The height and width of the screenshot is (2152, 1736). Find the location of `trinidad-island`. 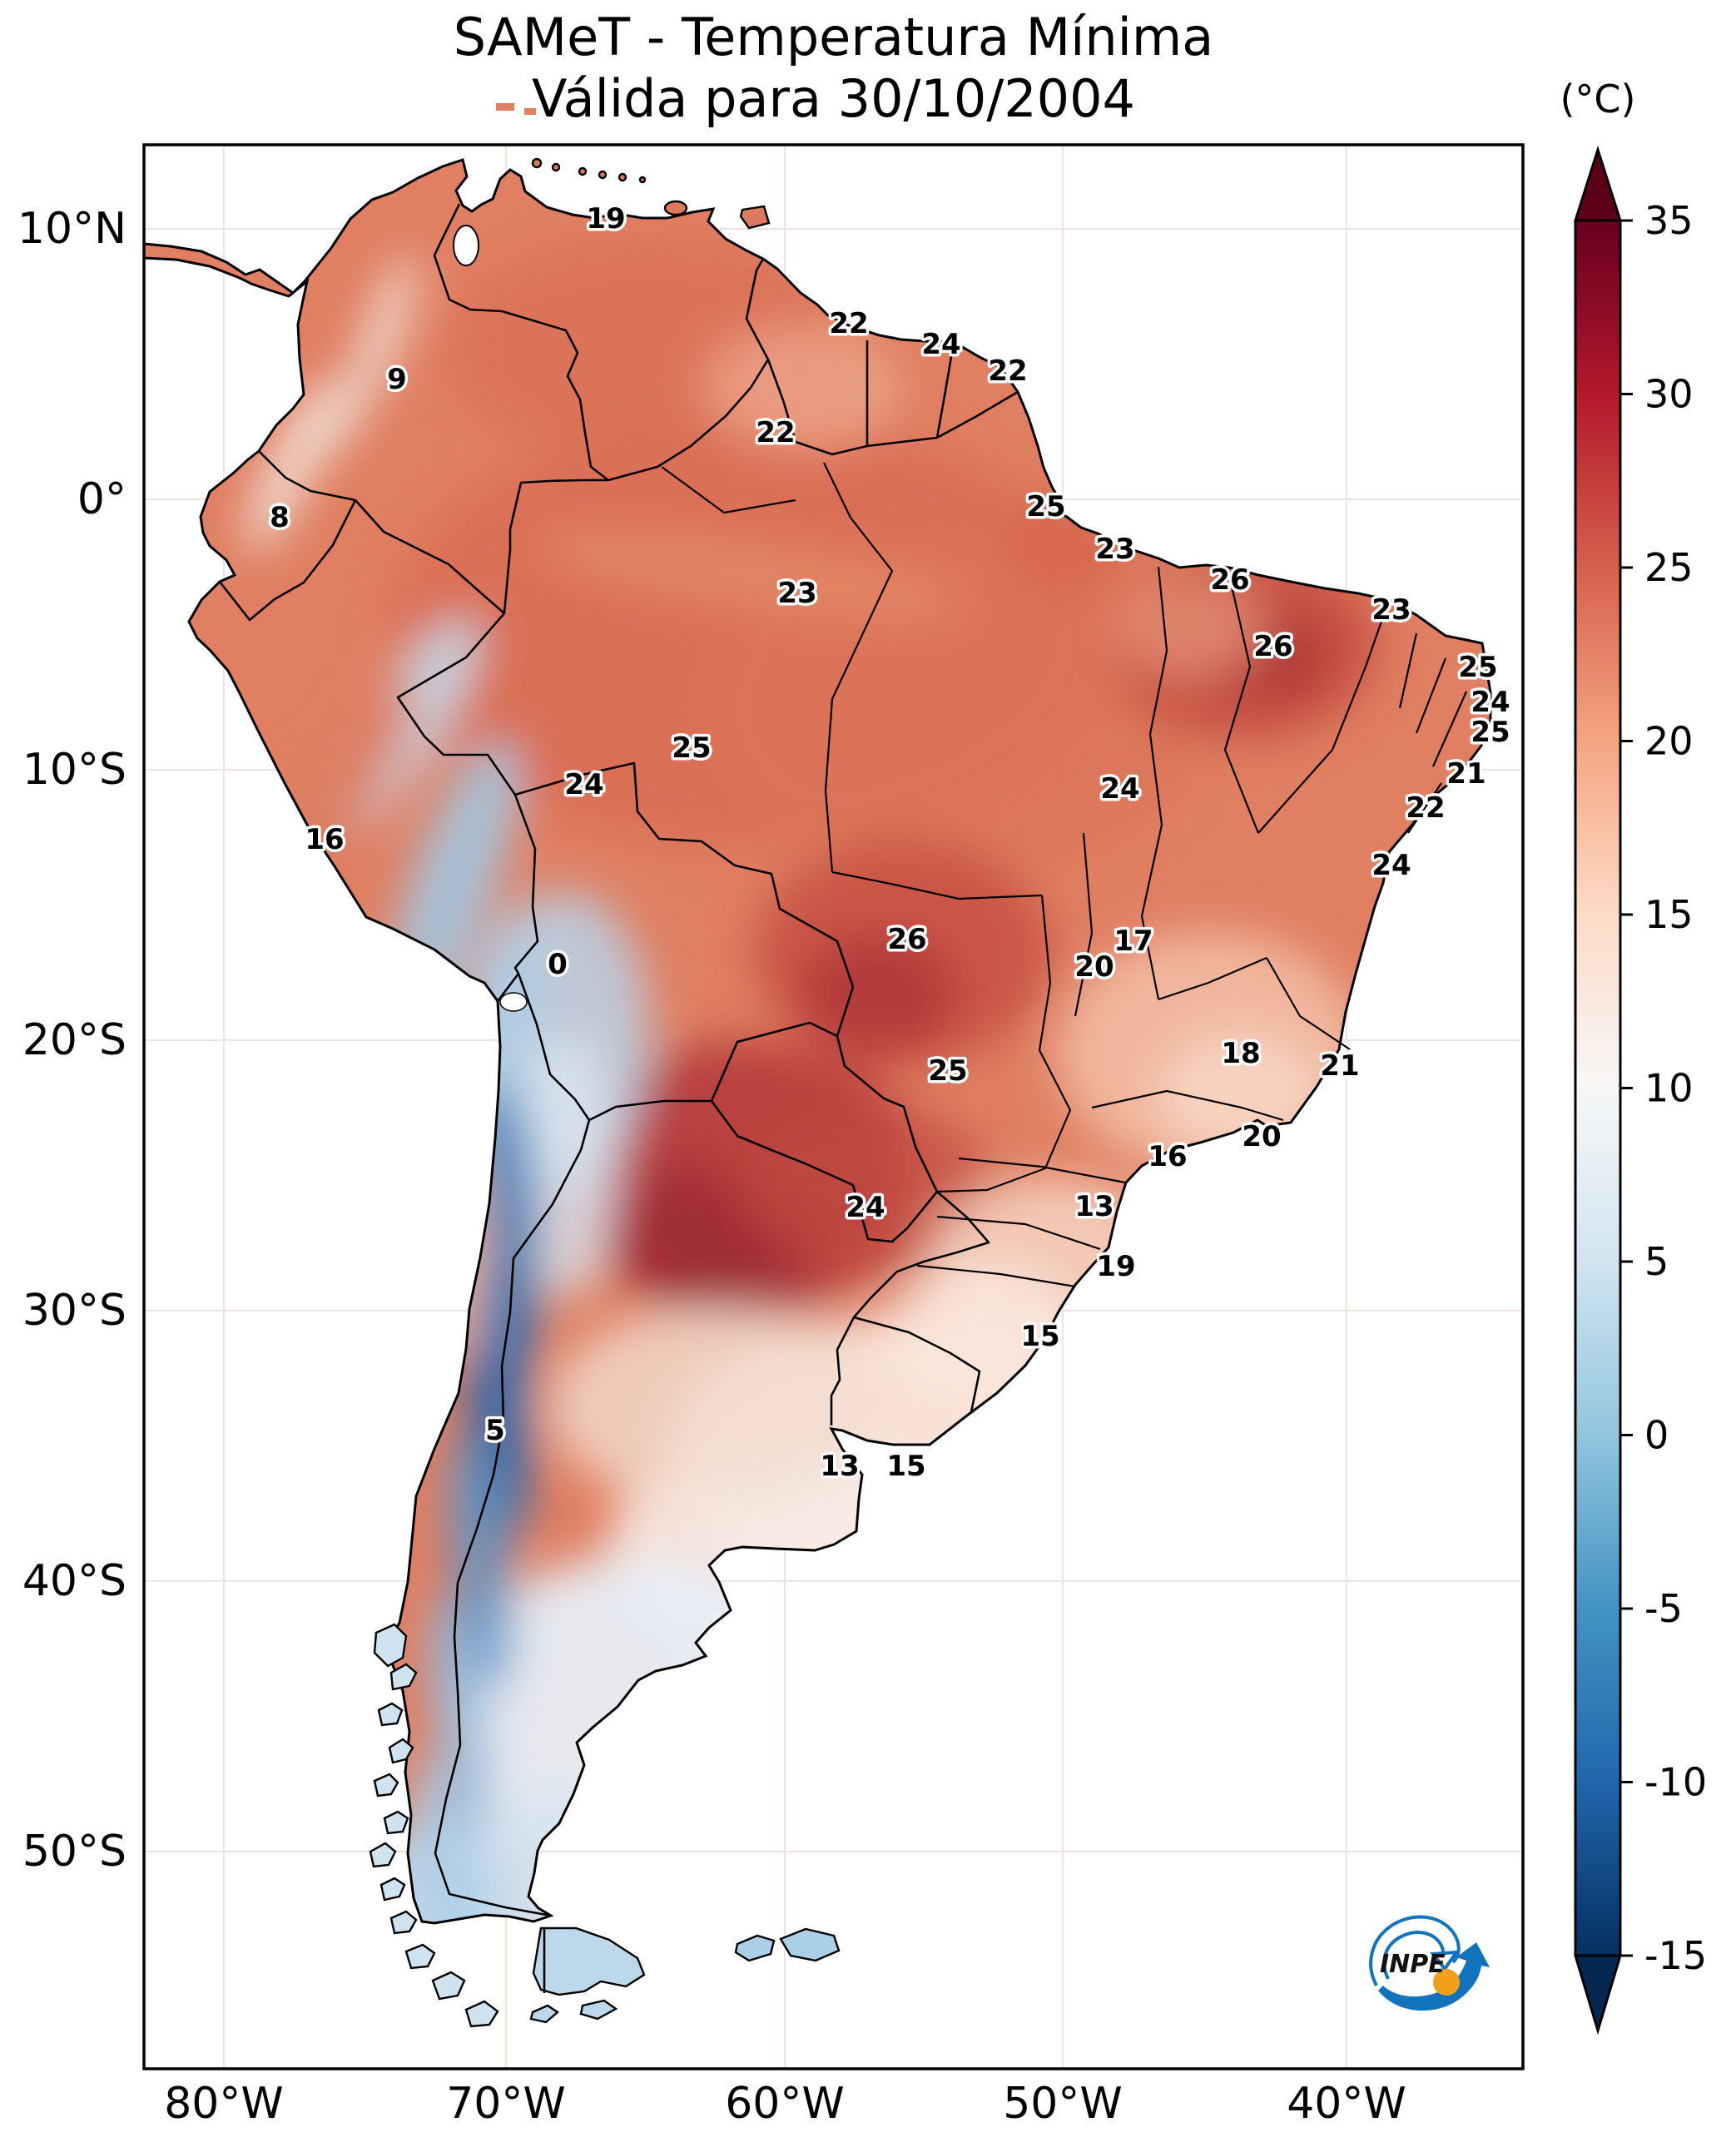

trinidad-island is located at coordinates (755, 217).